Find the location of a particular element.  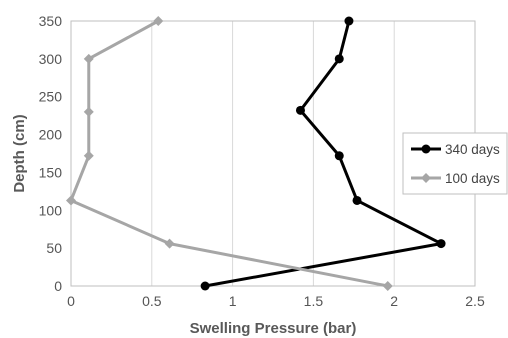

x-axis-title: Swelling Pressure (bar) is located at coordinates (273, 328).